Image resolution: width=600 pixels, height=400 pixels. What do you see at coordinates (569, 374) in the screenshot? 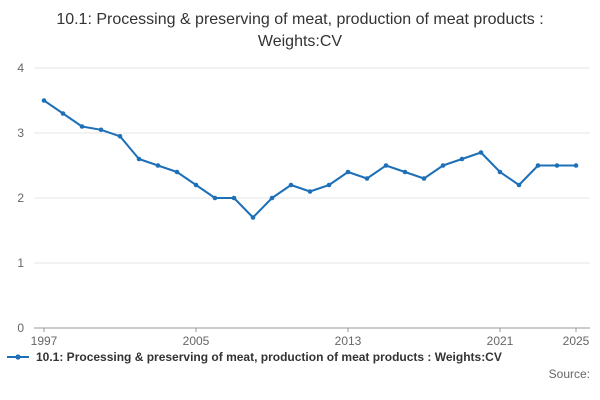
I see `source-label: Source:` at bounding box center [569, 374].